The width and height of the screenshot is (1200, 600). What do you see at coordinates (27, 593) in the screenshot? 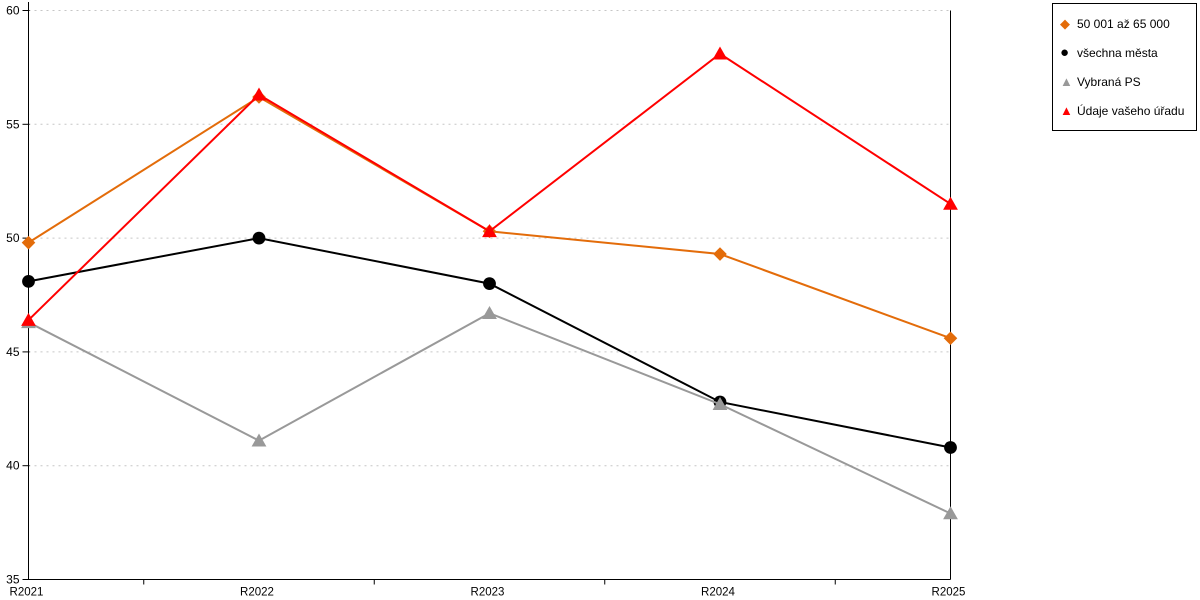
I see `x-tick-label: R2021` at bounding box center [27, 593].